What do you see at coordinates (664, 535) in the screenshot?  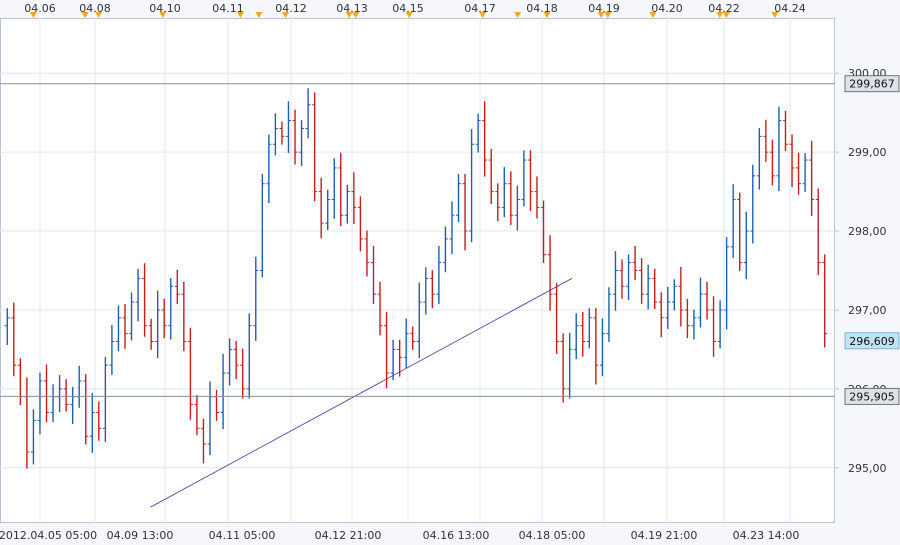 I see `bottom-time-label: 04.19 21:00` at bounding box center [664, 535].